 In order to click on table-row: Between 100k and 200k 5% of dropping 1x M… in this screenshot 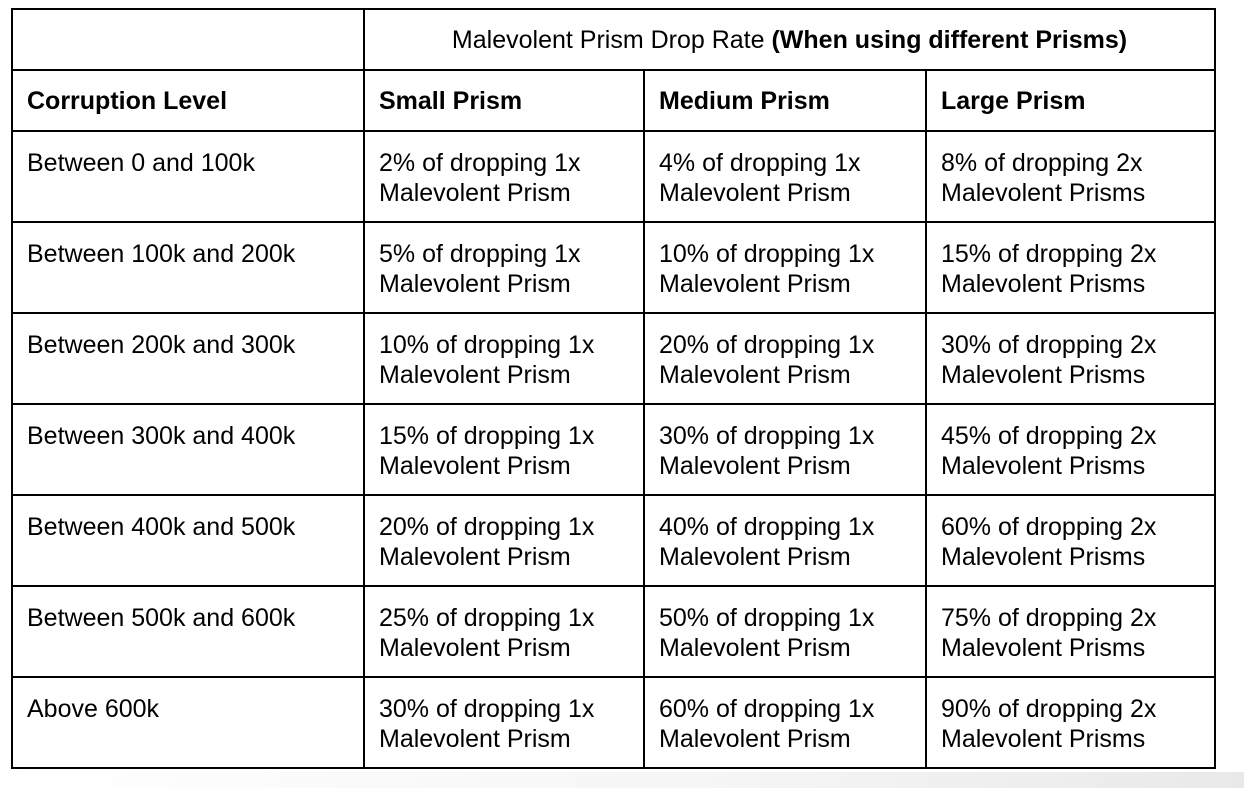, I will do `click(614, 267)`.